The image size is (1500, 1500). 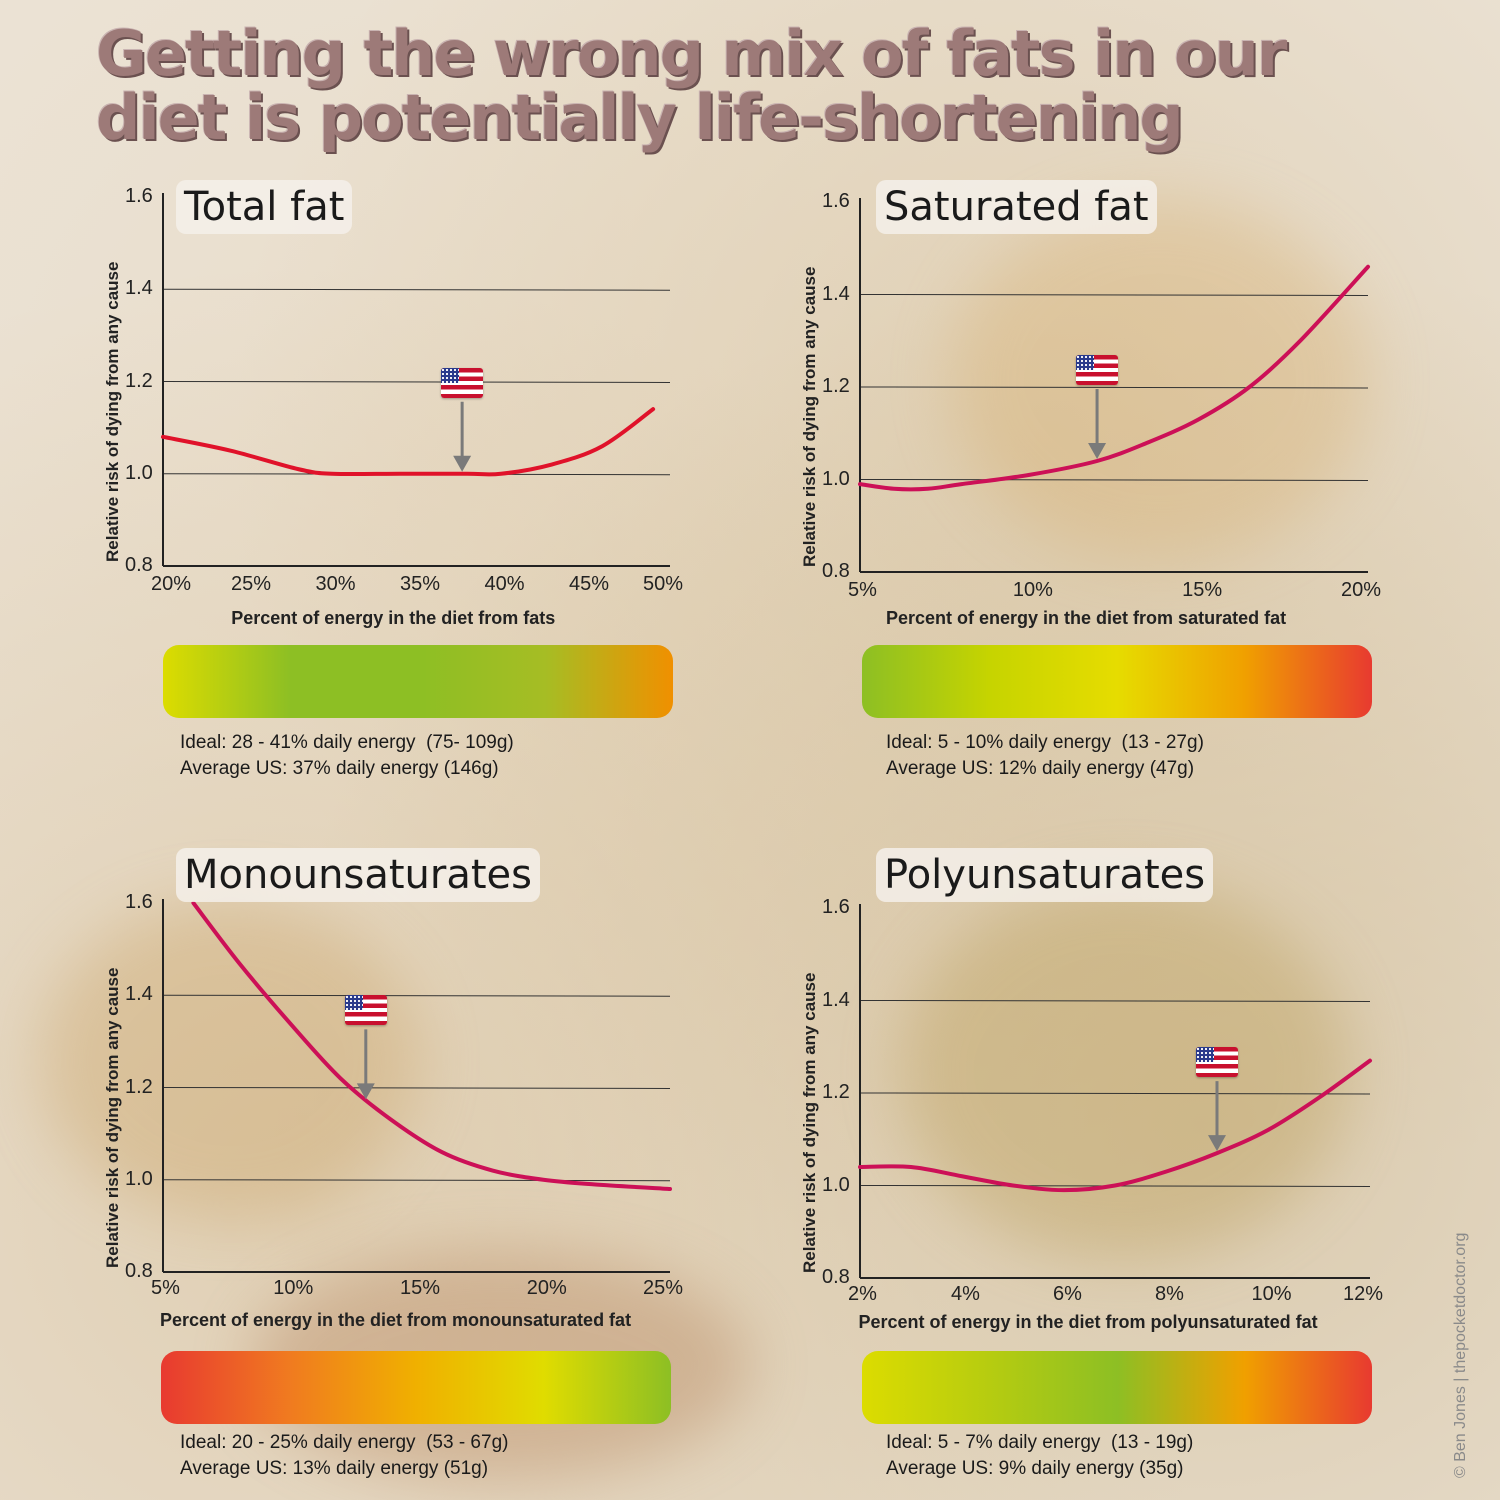 I want to click on saturated-fat-y-tick-label: 1.6, so click(x=836, y=201).